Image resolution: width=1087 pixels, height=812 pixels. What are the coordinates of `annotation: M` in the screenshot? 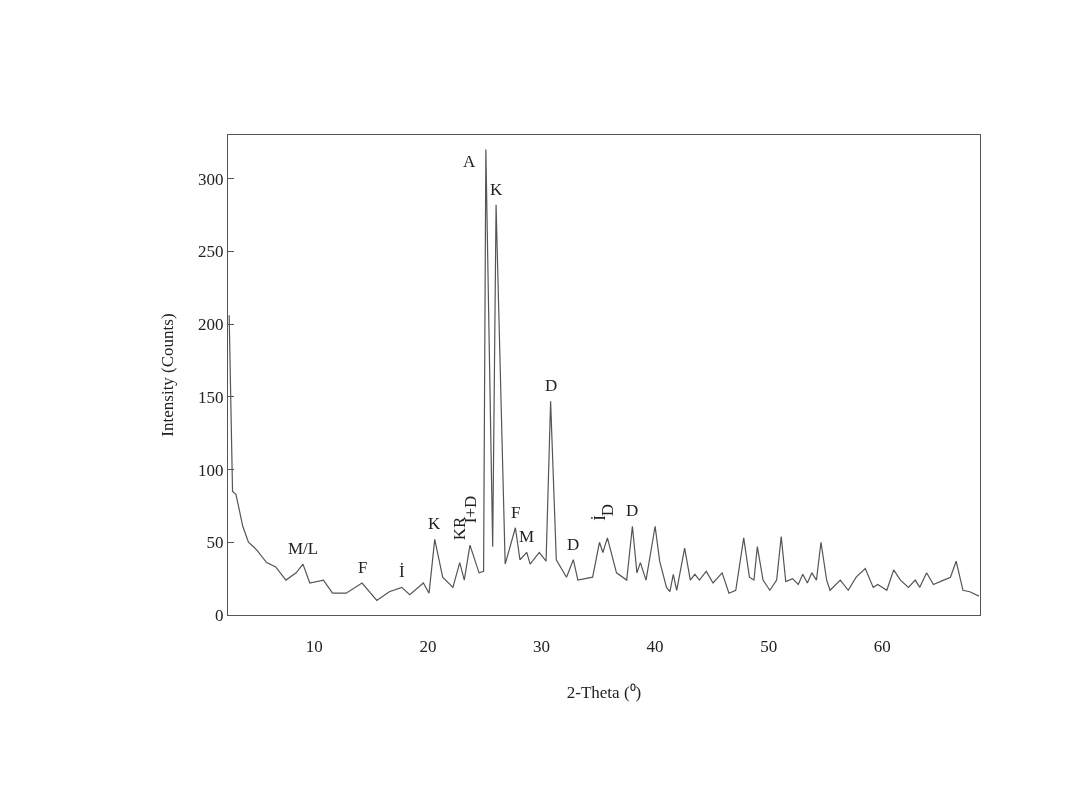 It's located at (527, 536).